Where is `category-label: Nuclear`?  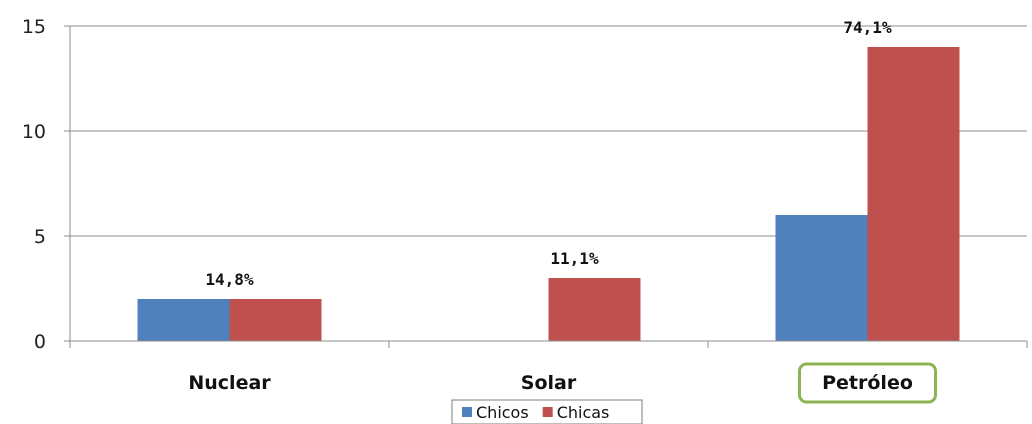 category-label: Nuclear is located at coordinates (229, 383).